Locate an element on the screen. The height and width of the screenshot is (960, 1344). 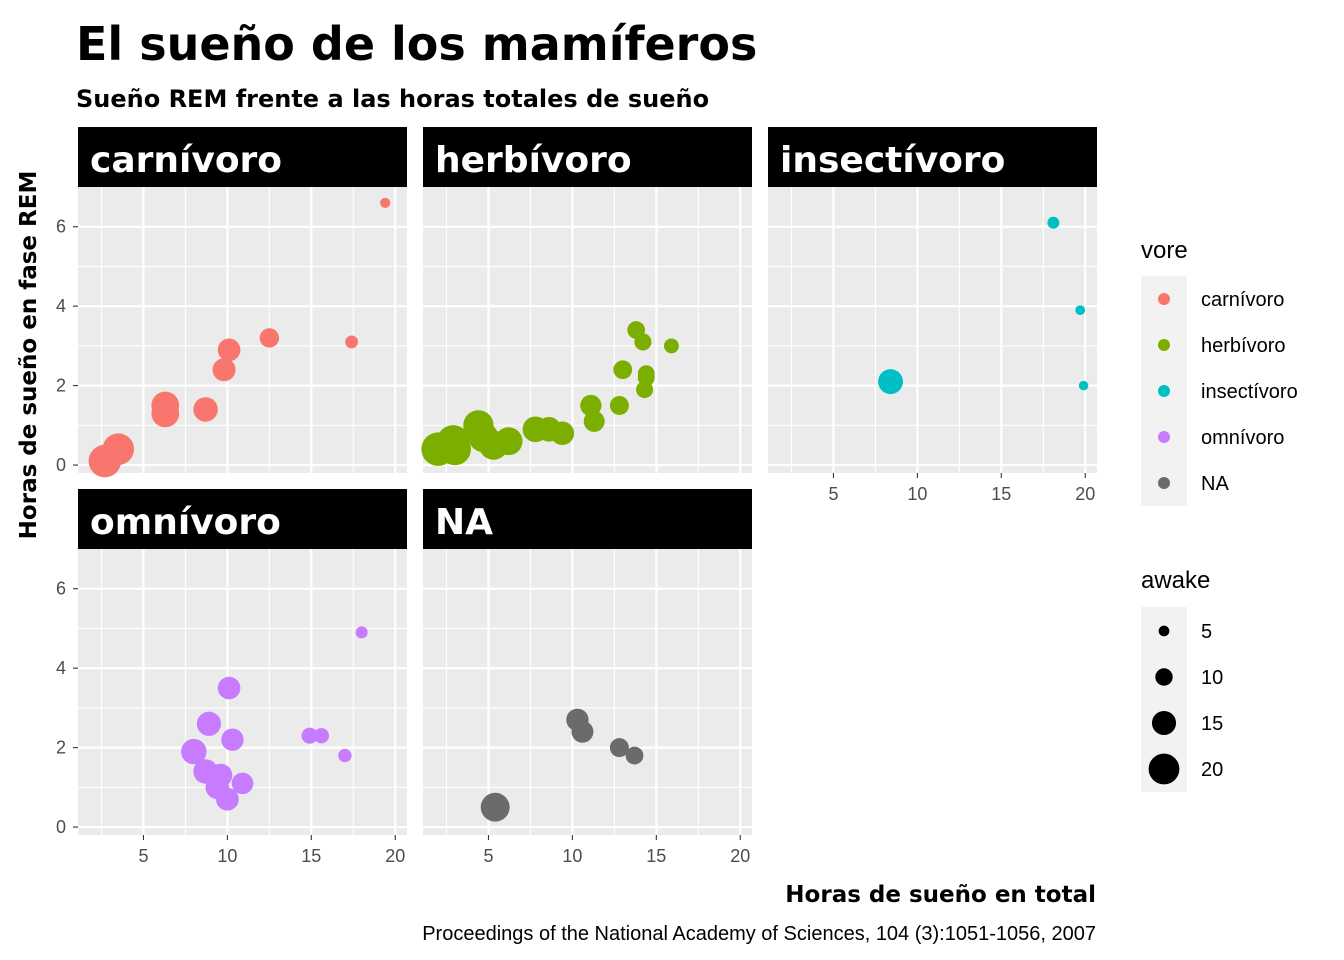
facet-panel: omnívoro 5 10 15 20 0 2 4 6 is located at coordinates (231, 677).